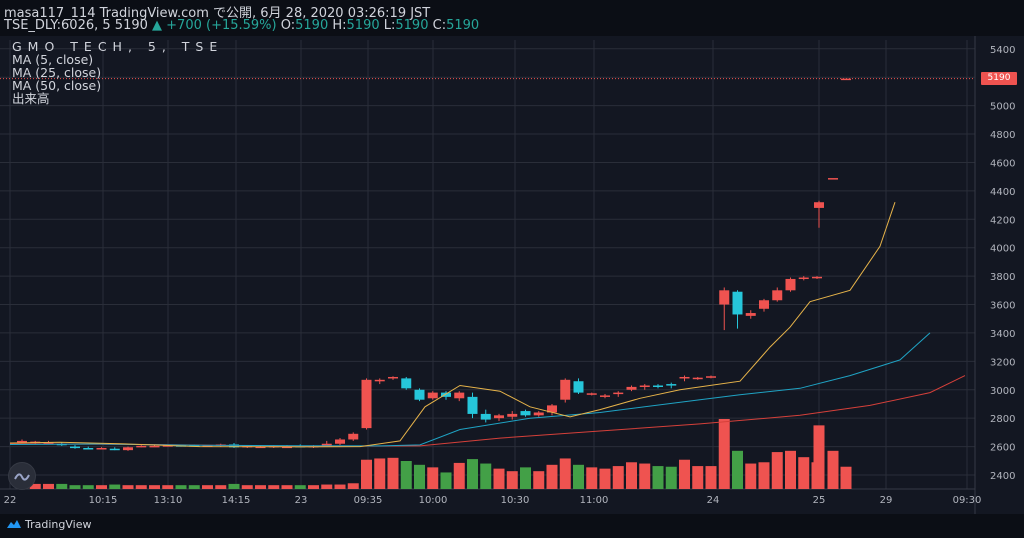  Describe the element at coordinates (14, 524) in the screenshot. I see `cloud-icon` at that location.